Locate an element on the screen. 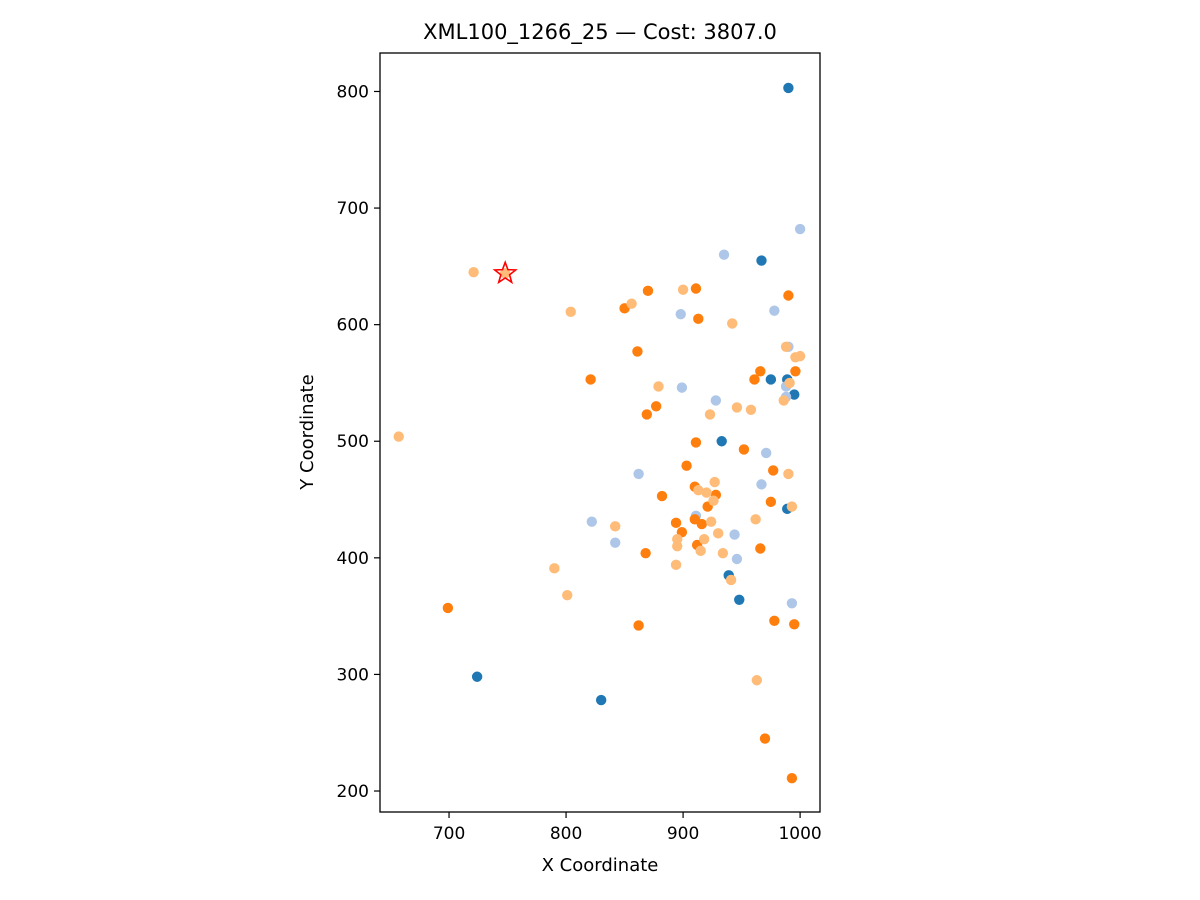 The image size is (1200, 900). y-axis-ticks: 200 300 400 500 600 700 800 is located at coordinates (358, 442).